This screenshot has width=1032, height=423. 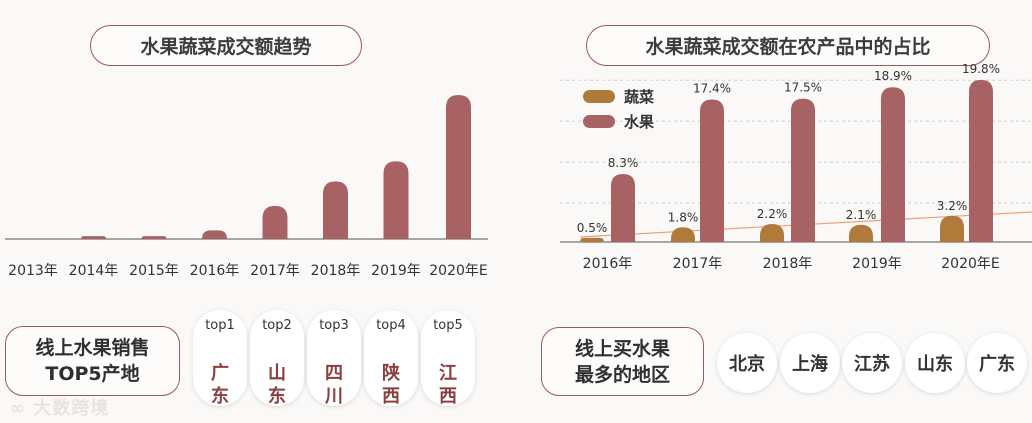 I want to click on top5-province-label: 陕西, so click(x=391, y=385).